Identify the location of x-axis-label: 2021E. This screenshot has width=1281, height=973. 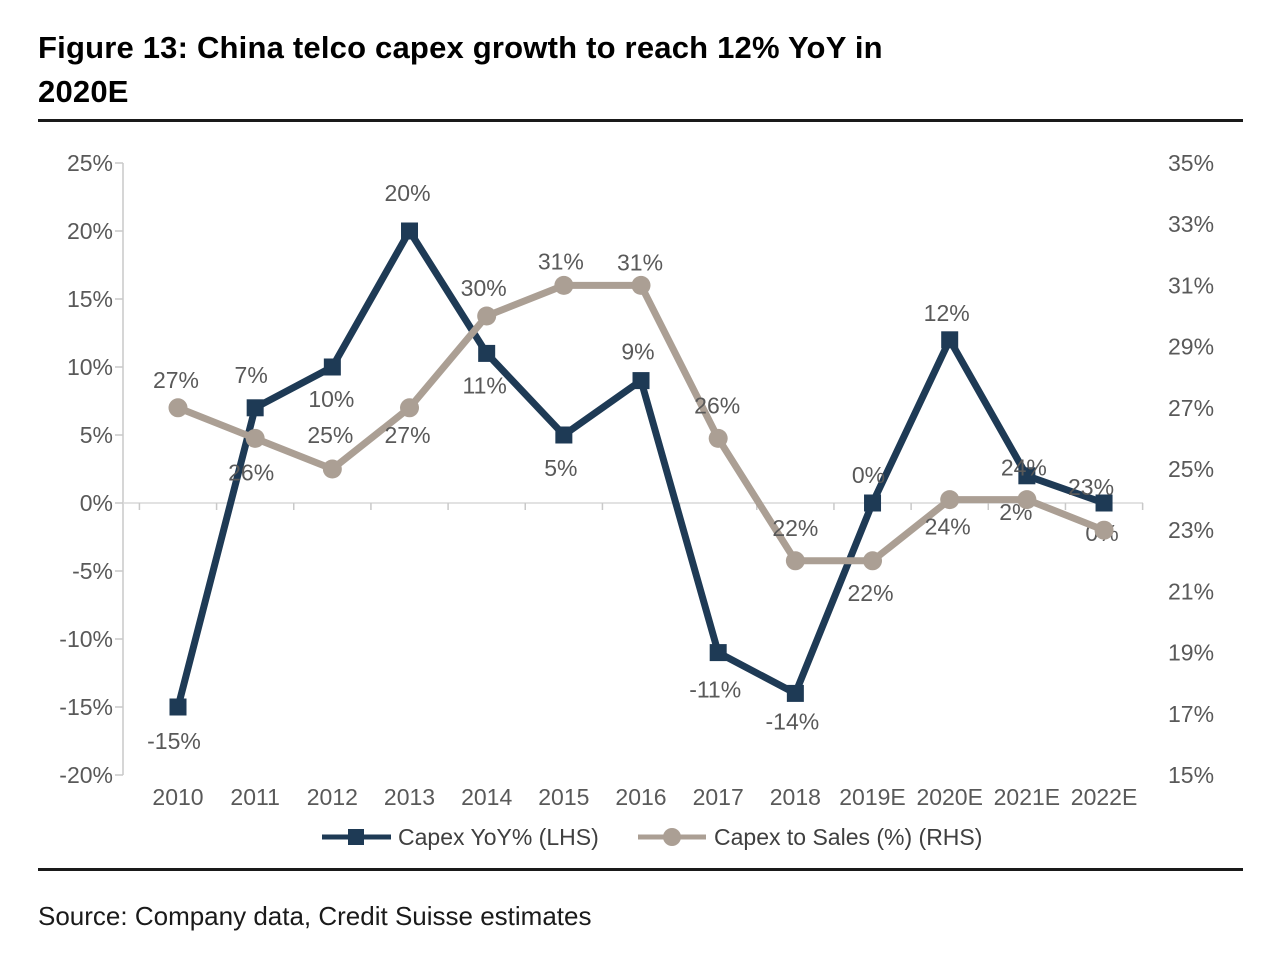
(1027, 797).